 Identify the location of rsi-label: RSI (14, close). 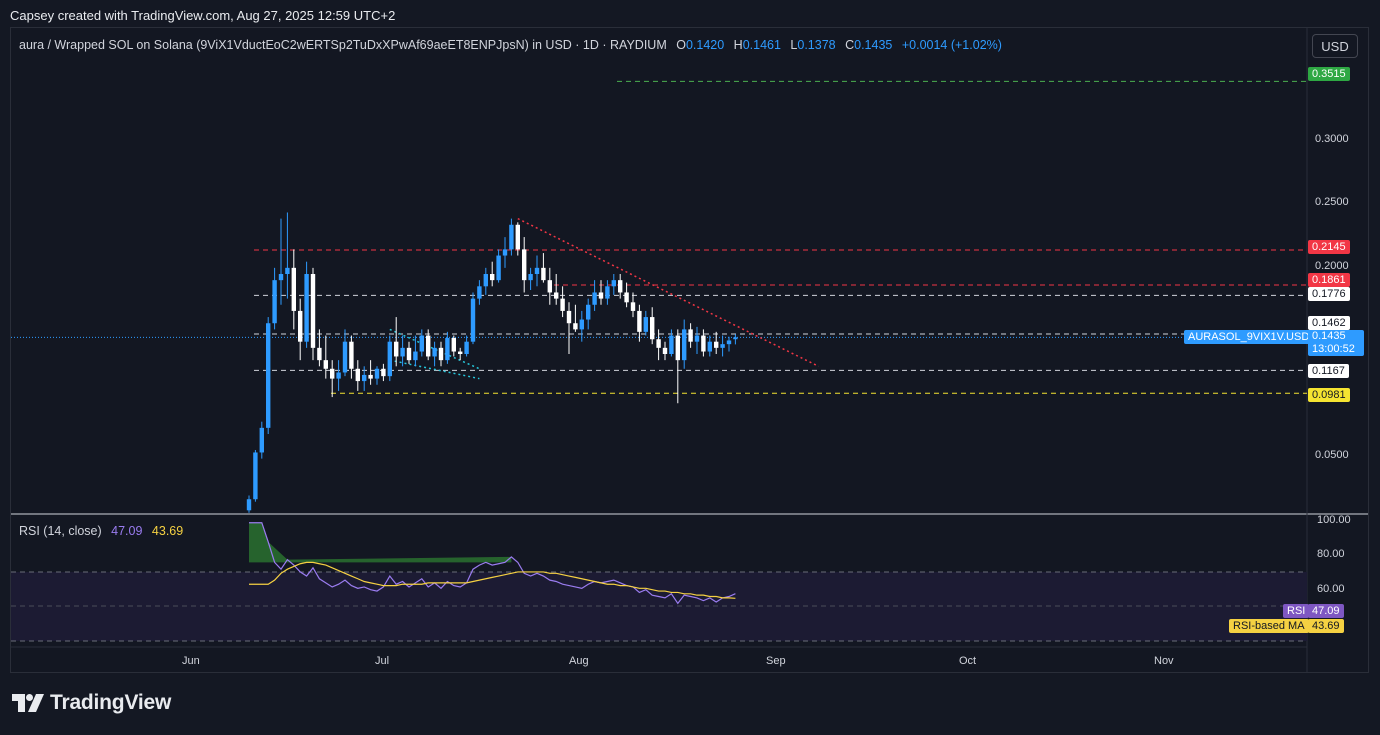
(60, 531).